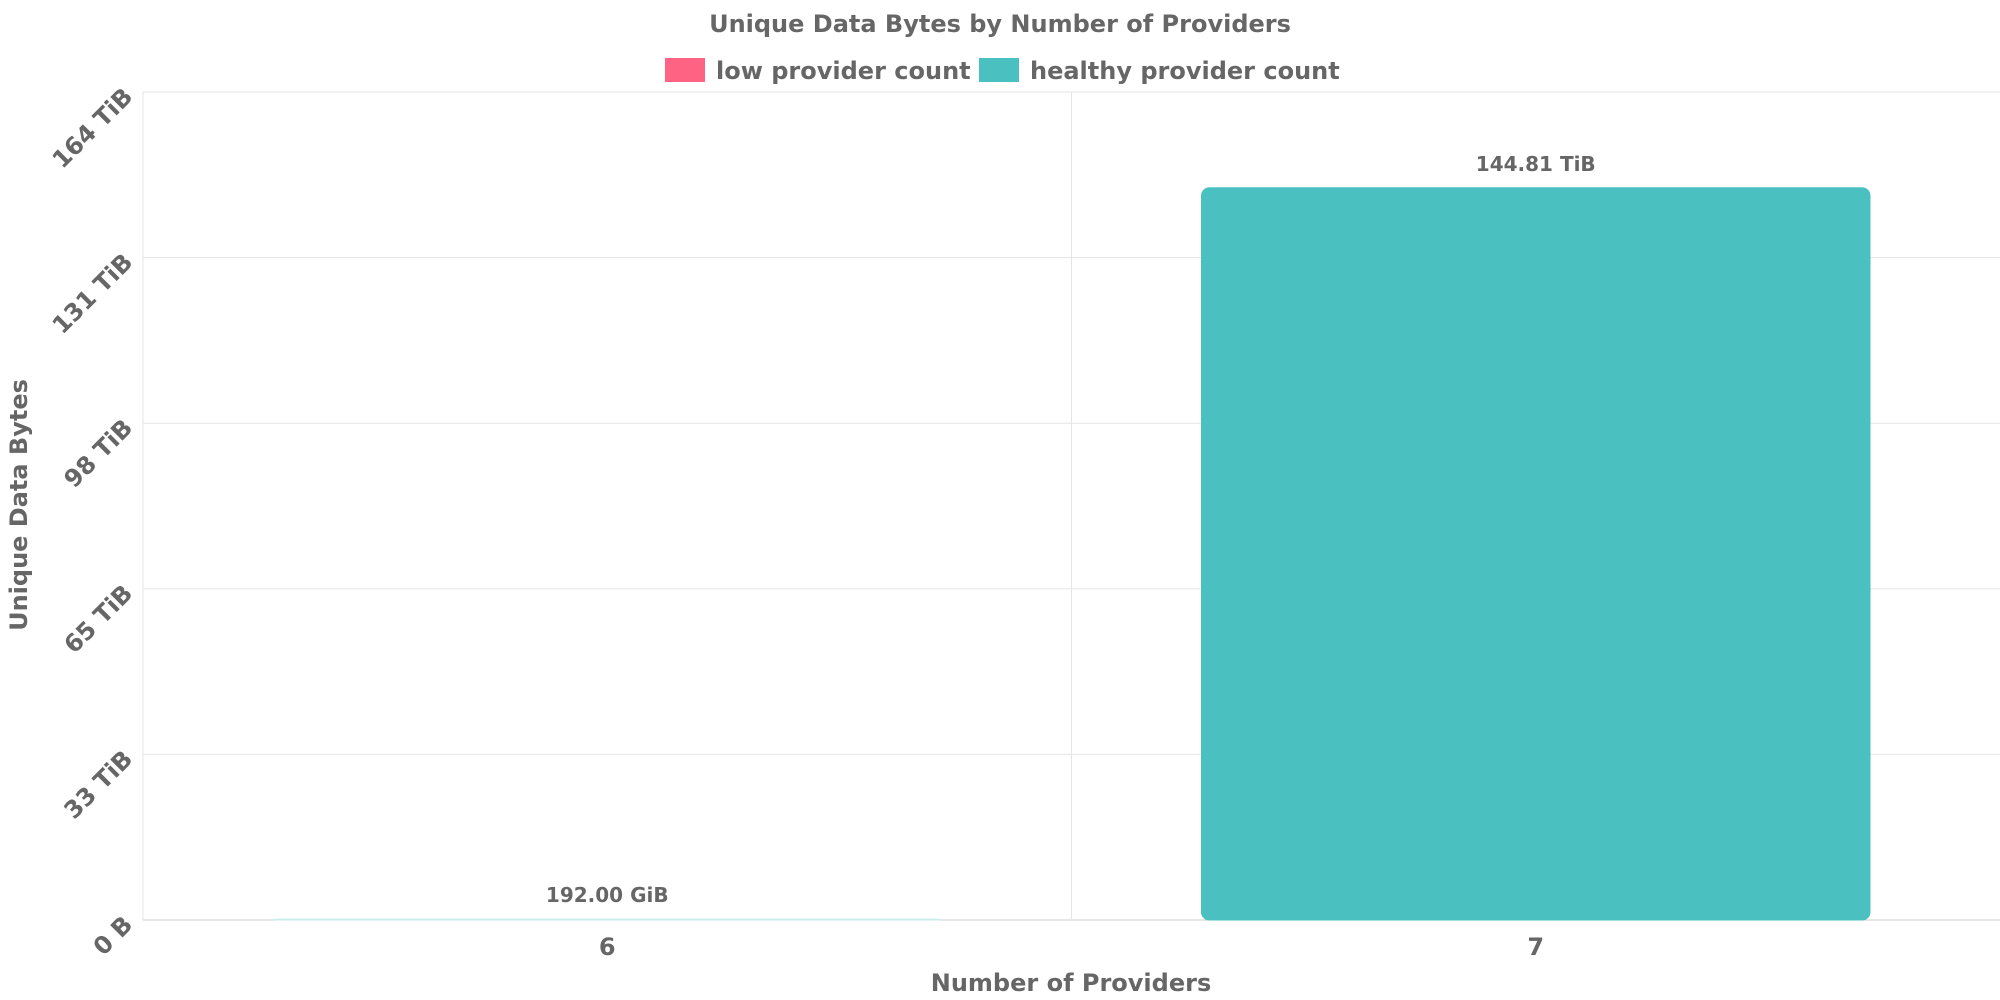 This screenshot has height=1000, width=2000. I want to click on y-tick-label: 131 TiB, so click(92, 293).